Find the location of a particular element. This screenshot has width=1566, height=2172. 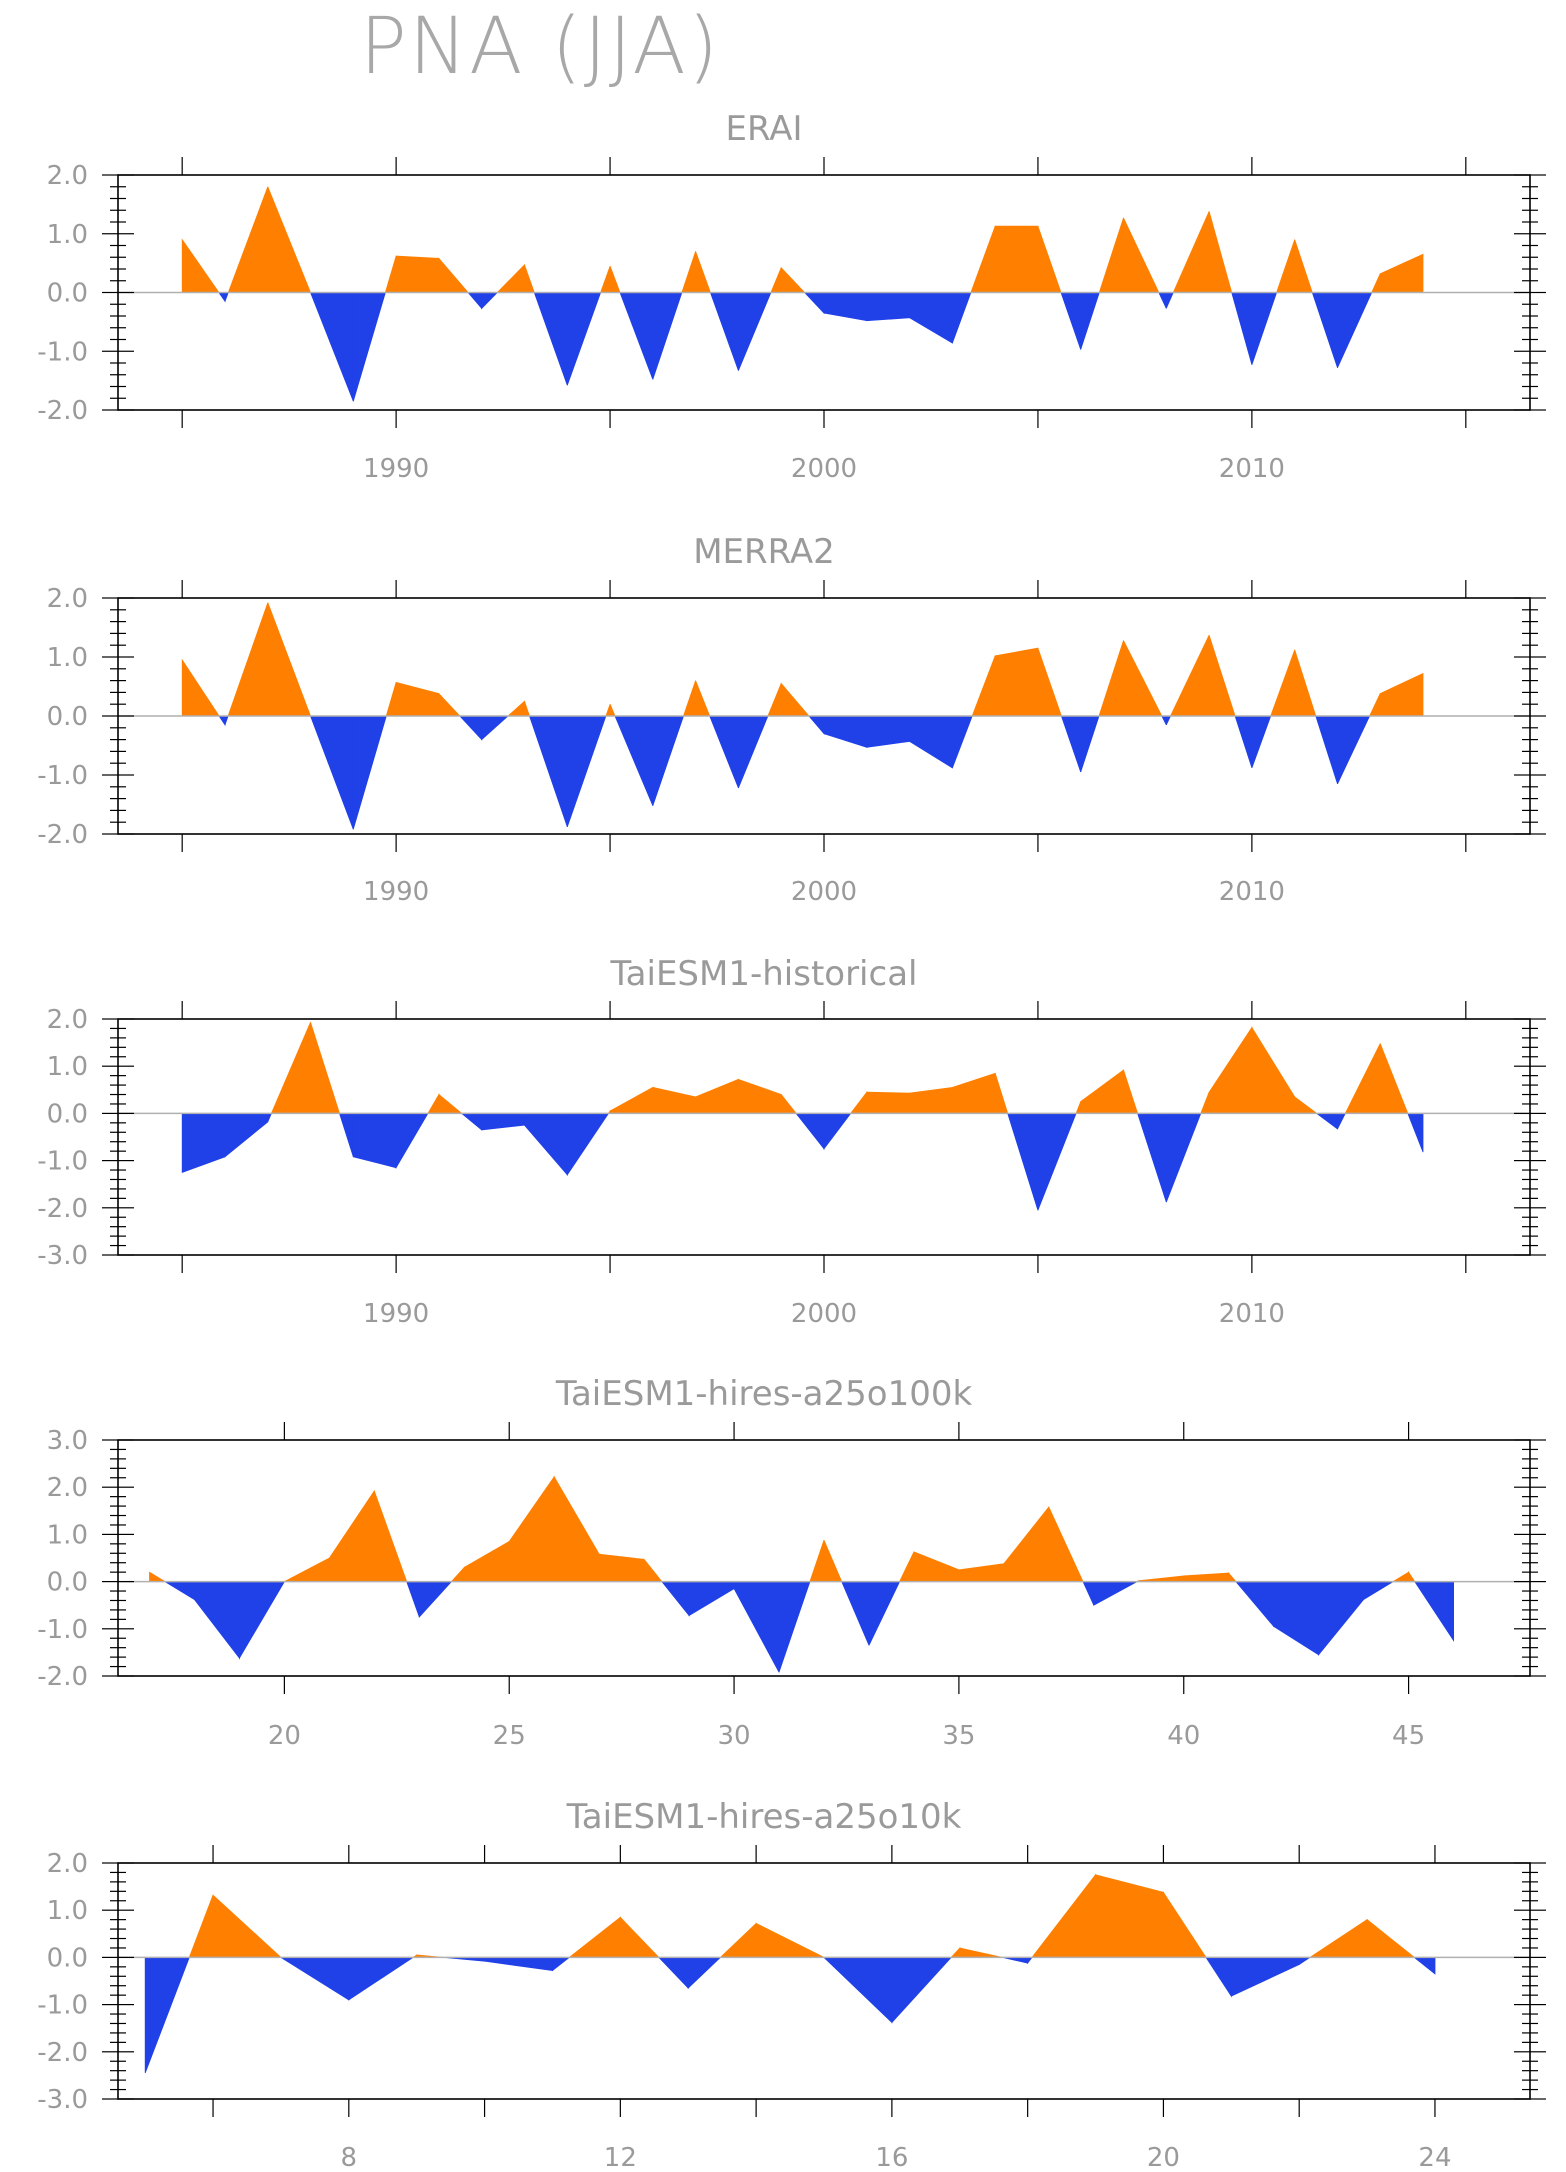

y-tick-label: -1.0 is located at coordinates (62, 1630).